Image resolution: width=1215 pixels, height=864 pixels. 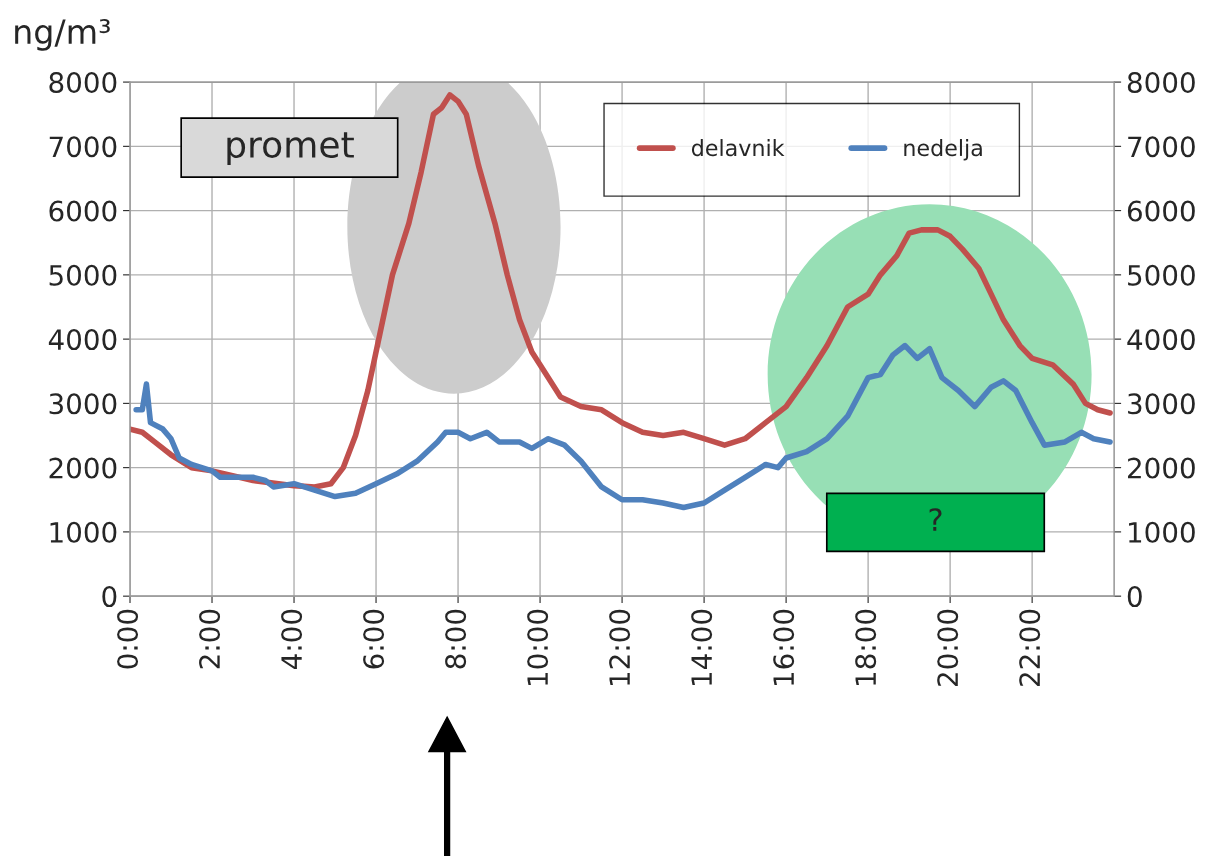 What do you see at coordinates (83, 211) in the screenshot?
I see `y-tick-label: 6000` at bounding box center [83, 211].